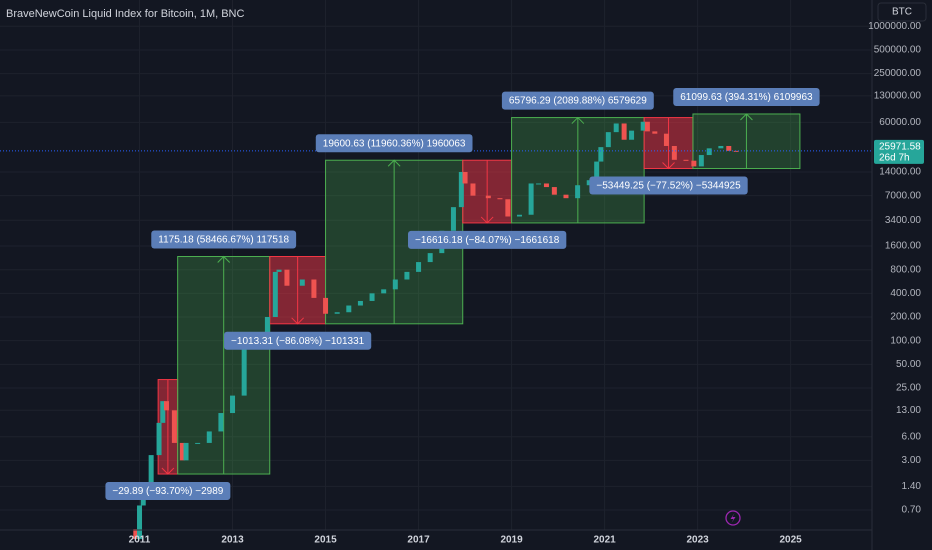 The height and width of the screenshot is (550, 932). What do you see at coordinates (418, 540) in the screenshot?
I see `x-tick-label: 2017` at bounding box center [418, 540].